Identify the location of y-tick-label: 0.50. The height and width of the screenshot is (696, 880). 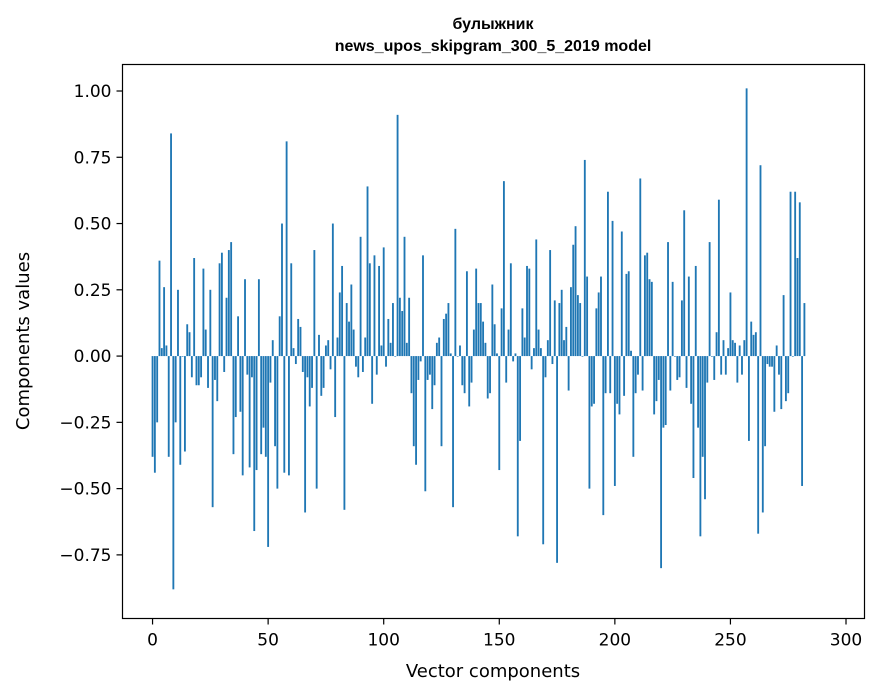
(93, 225).